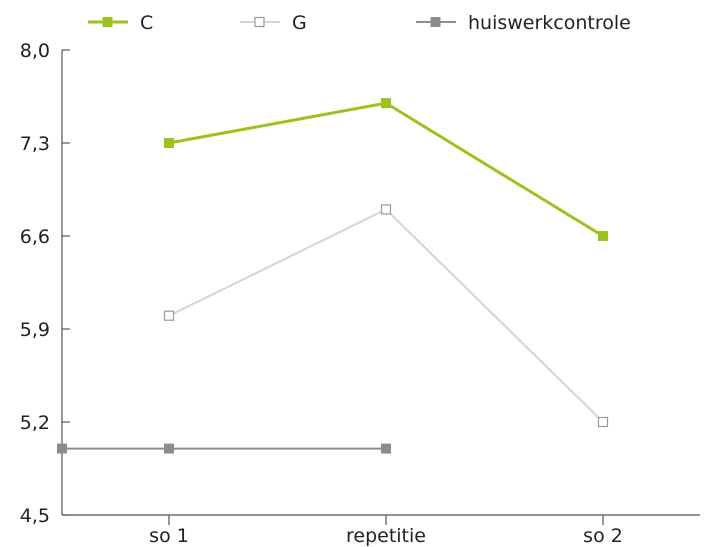  Describe the element at coordinates (146, 23) in the screenshot. I see `legend-label: C` at that location.